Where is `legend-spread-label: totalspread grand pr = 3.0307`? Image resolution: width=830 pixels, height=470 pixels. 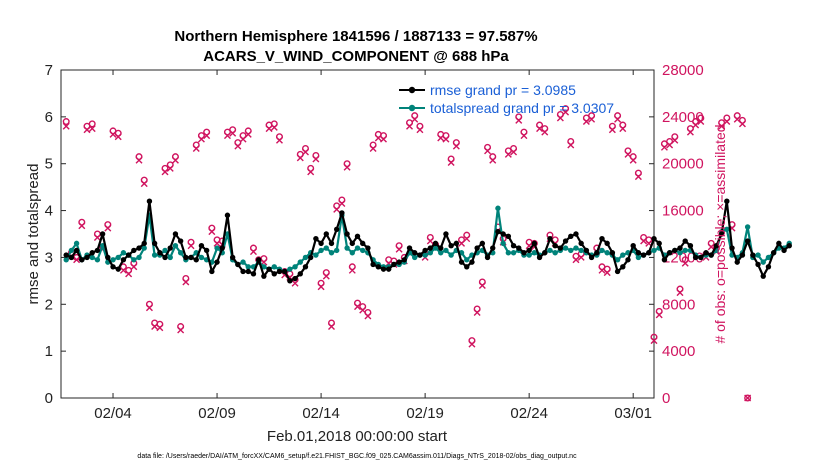 legend-spread-label: totalspread grand pr = 3.0307 is located at coordinates (522, 108).